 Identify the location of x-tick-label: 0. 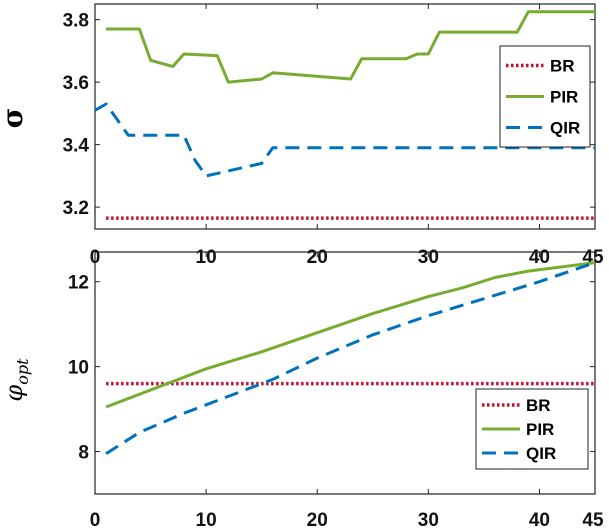
(95, 520).